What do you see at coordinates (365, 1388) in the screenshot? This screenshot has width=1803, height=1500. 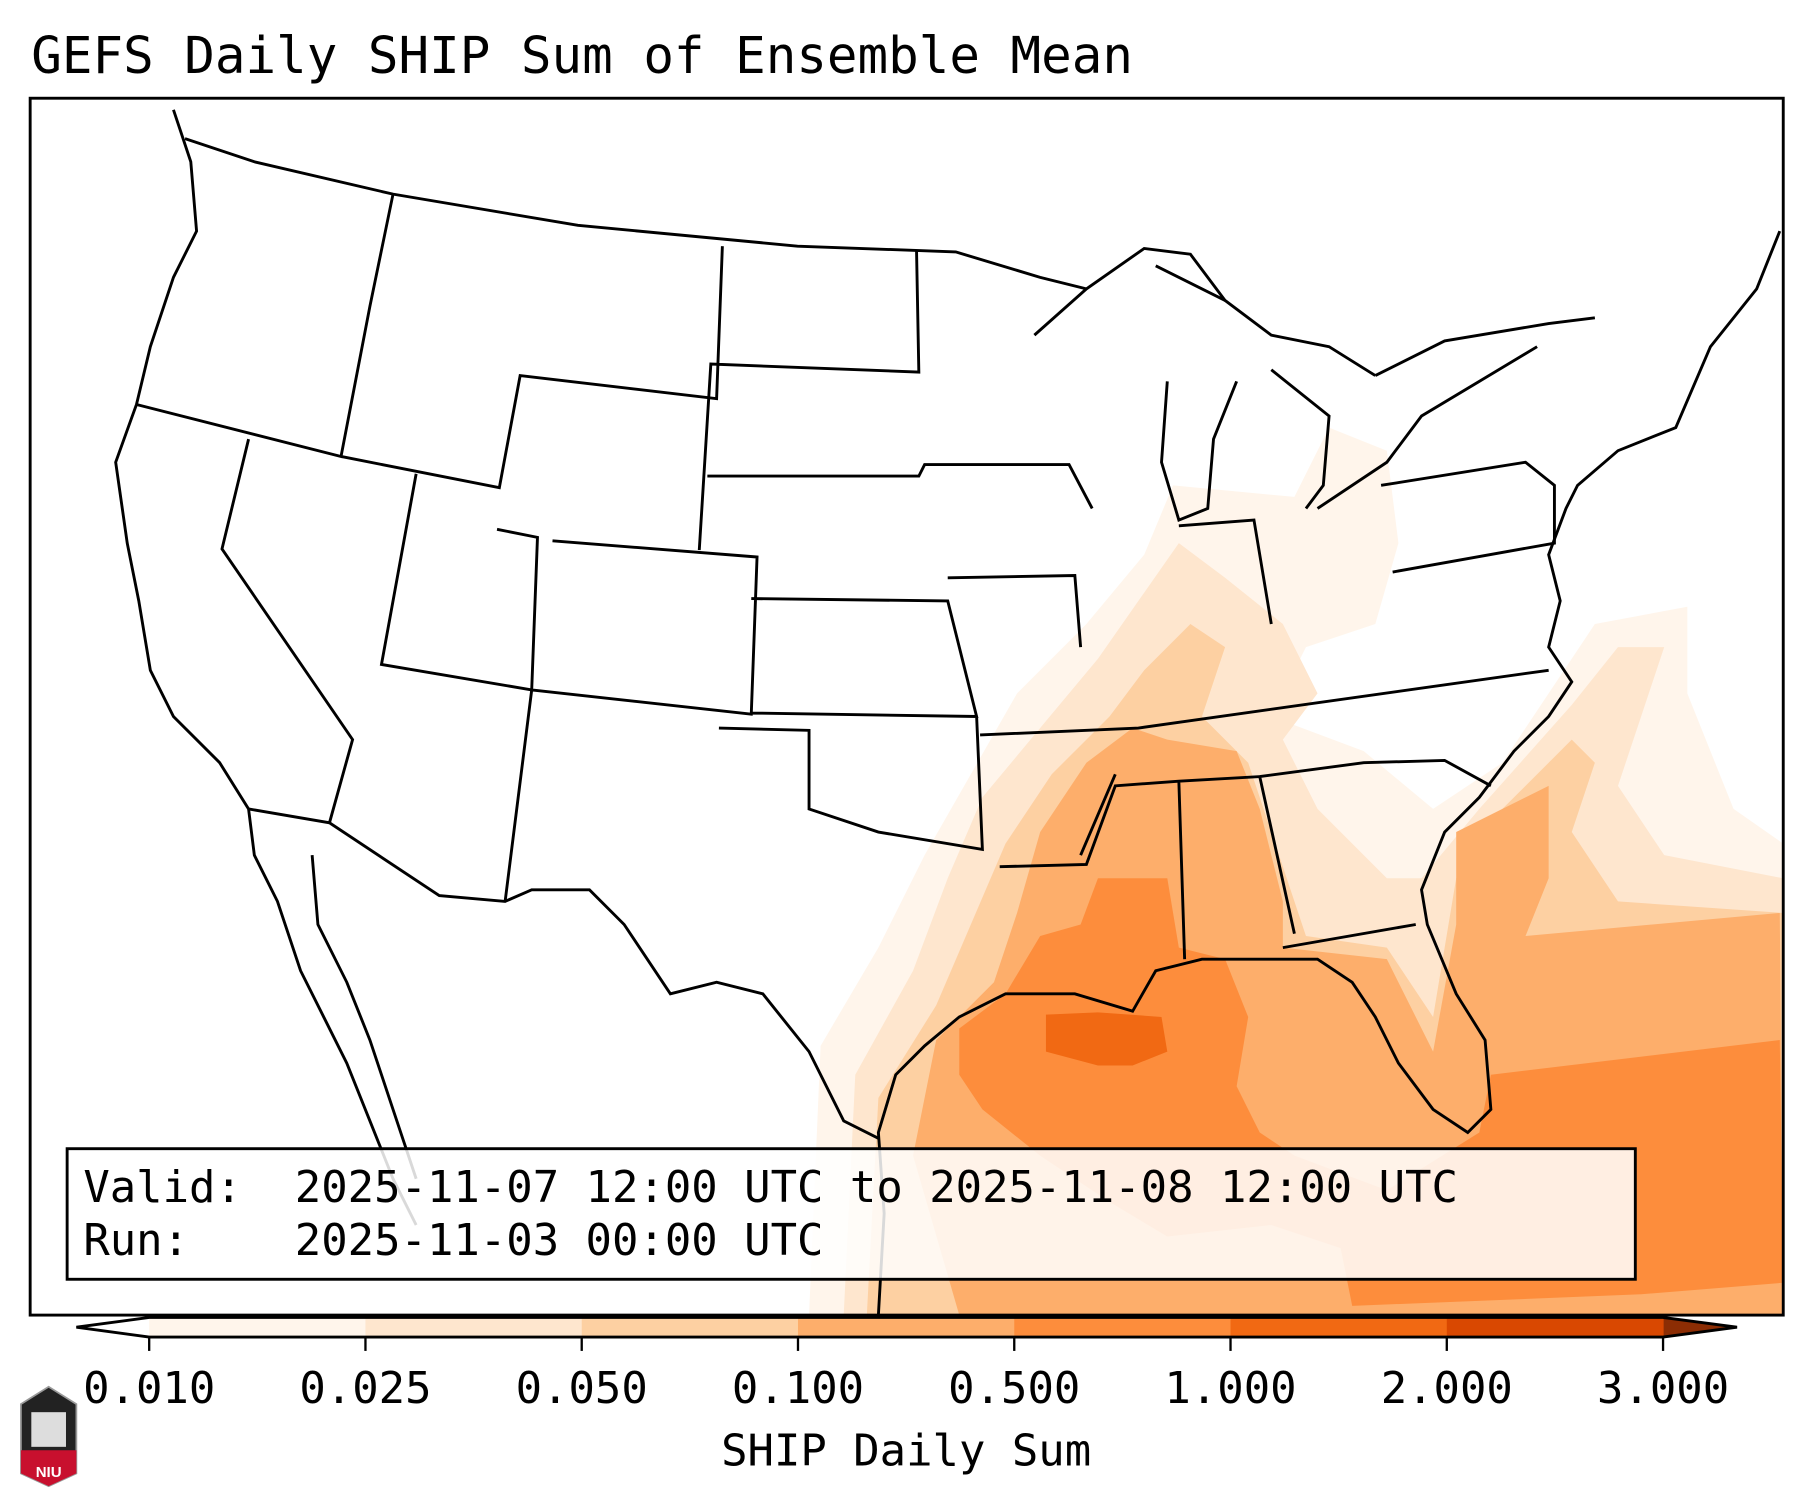 I see `colorbar-tick-label: 0.025` at bounding box center [365, 1388].